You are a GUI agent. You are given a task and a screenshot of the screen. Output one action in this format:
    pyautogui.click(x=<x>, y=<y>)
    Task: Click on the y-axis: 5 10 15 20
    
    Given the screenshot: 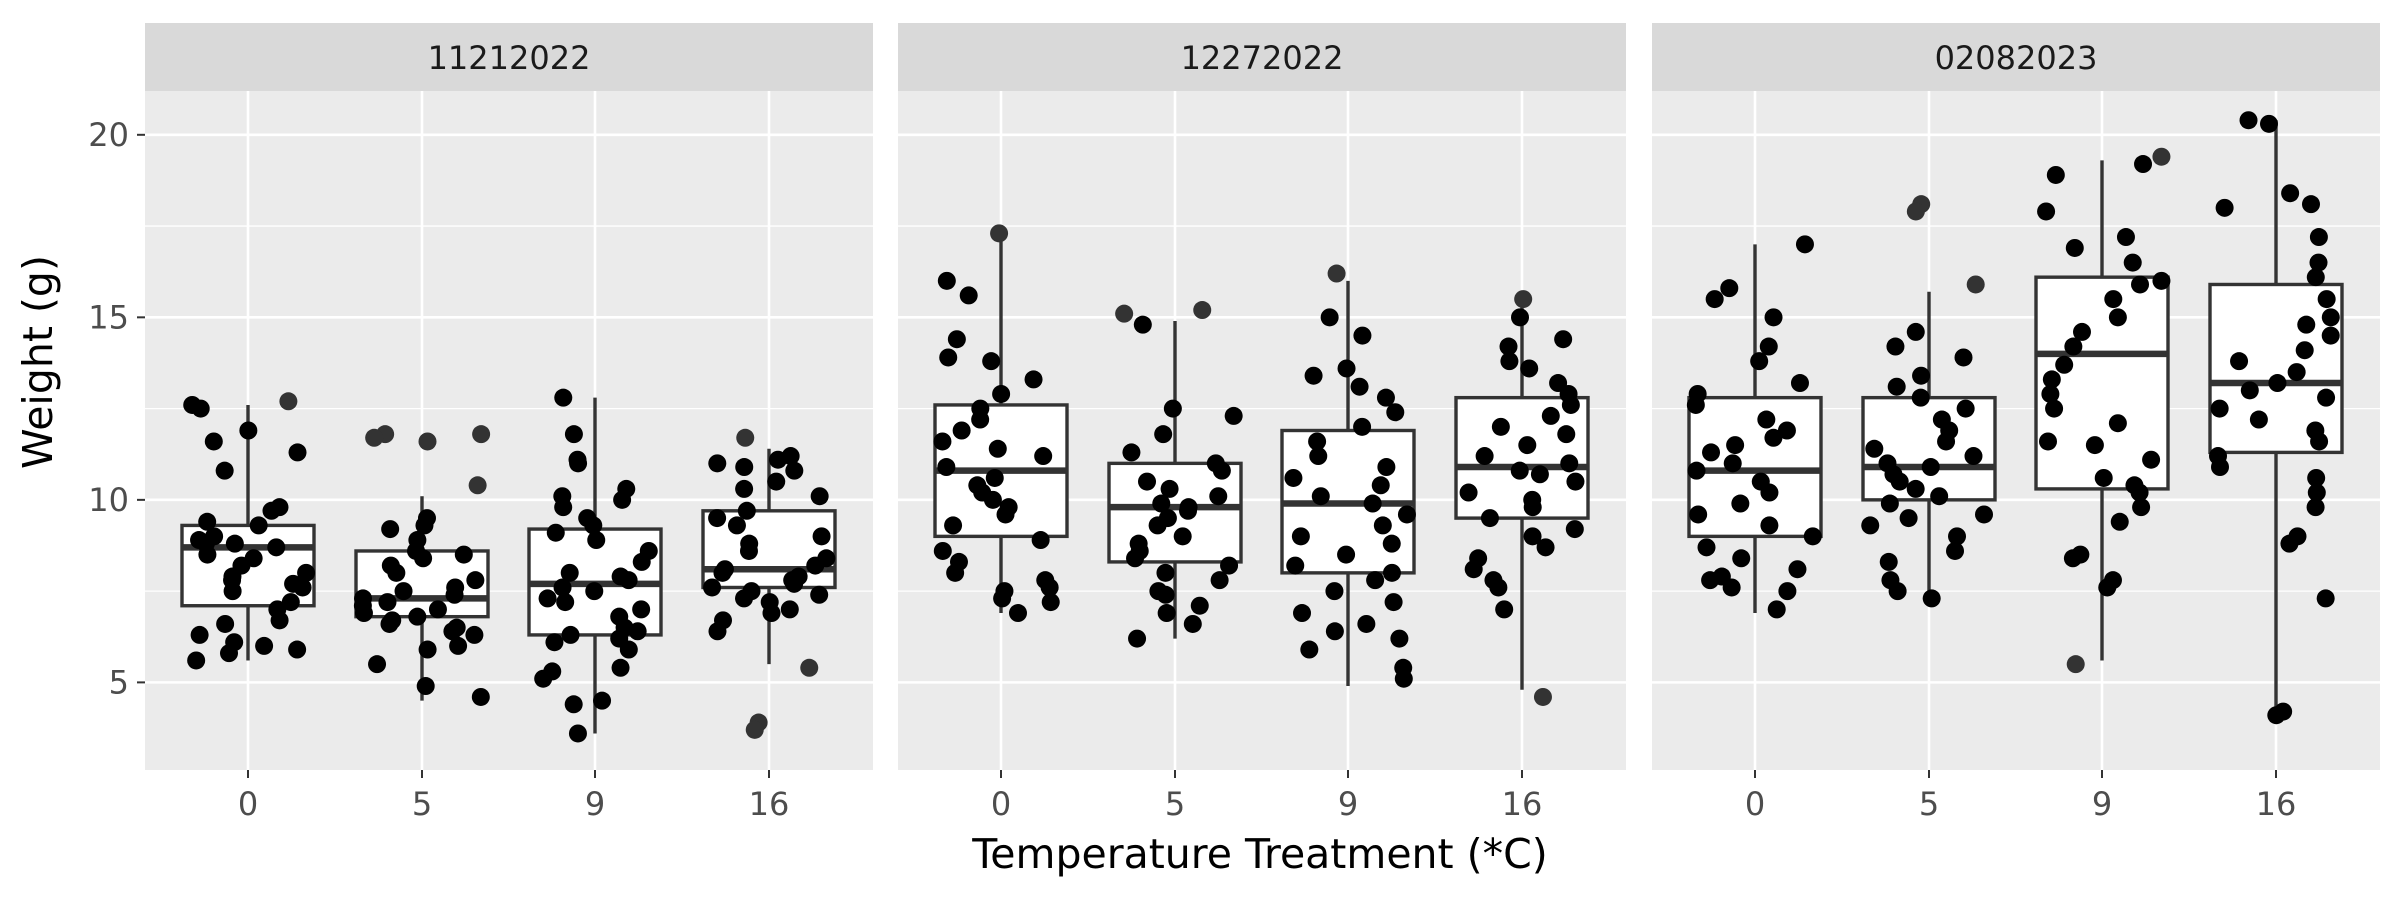 What is the action you would take?
    pyautogui.click(x=116, y=408)
    